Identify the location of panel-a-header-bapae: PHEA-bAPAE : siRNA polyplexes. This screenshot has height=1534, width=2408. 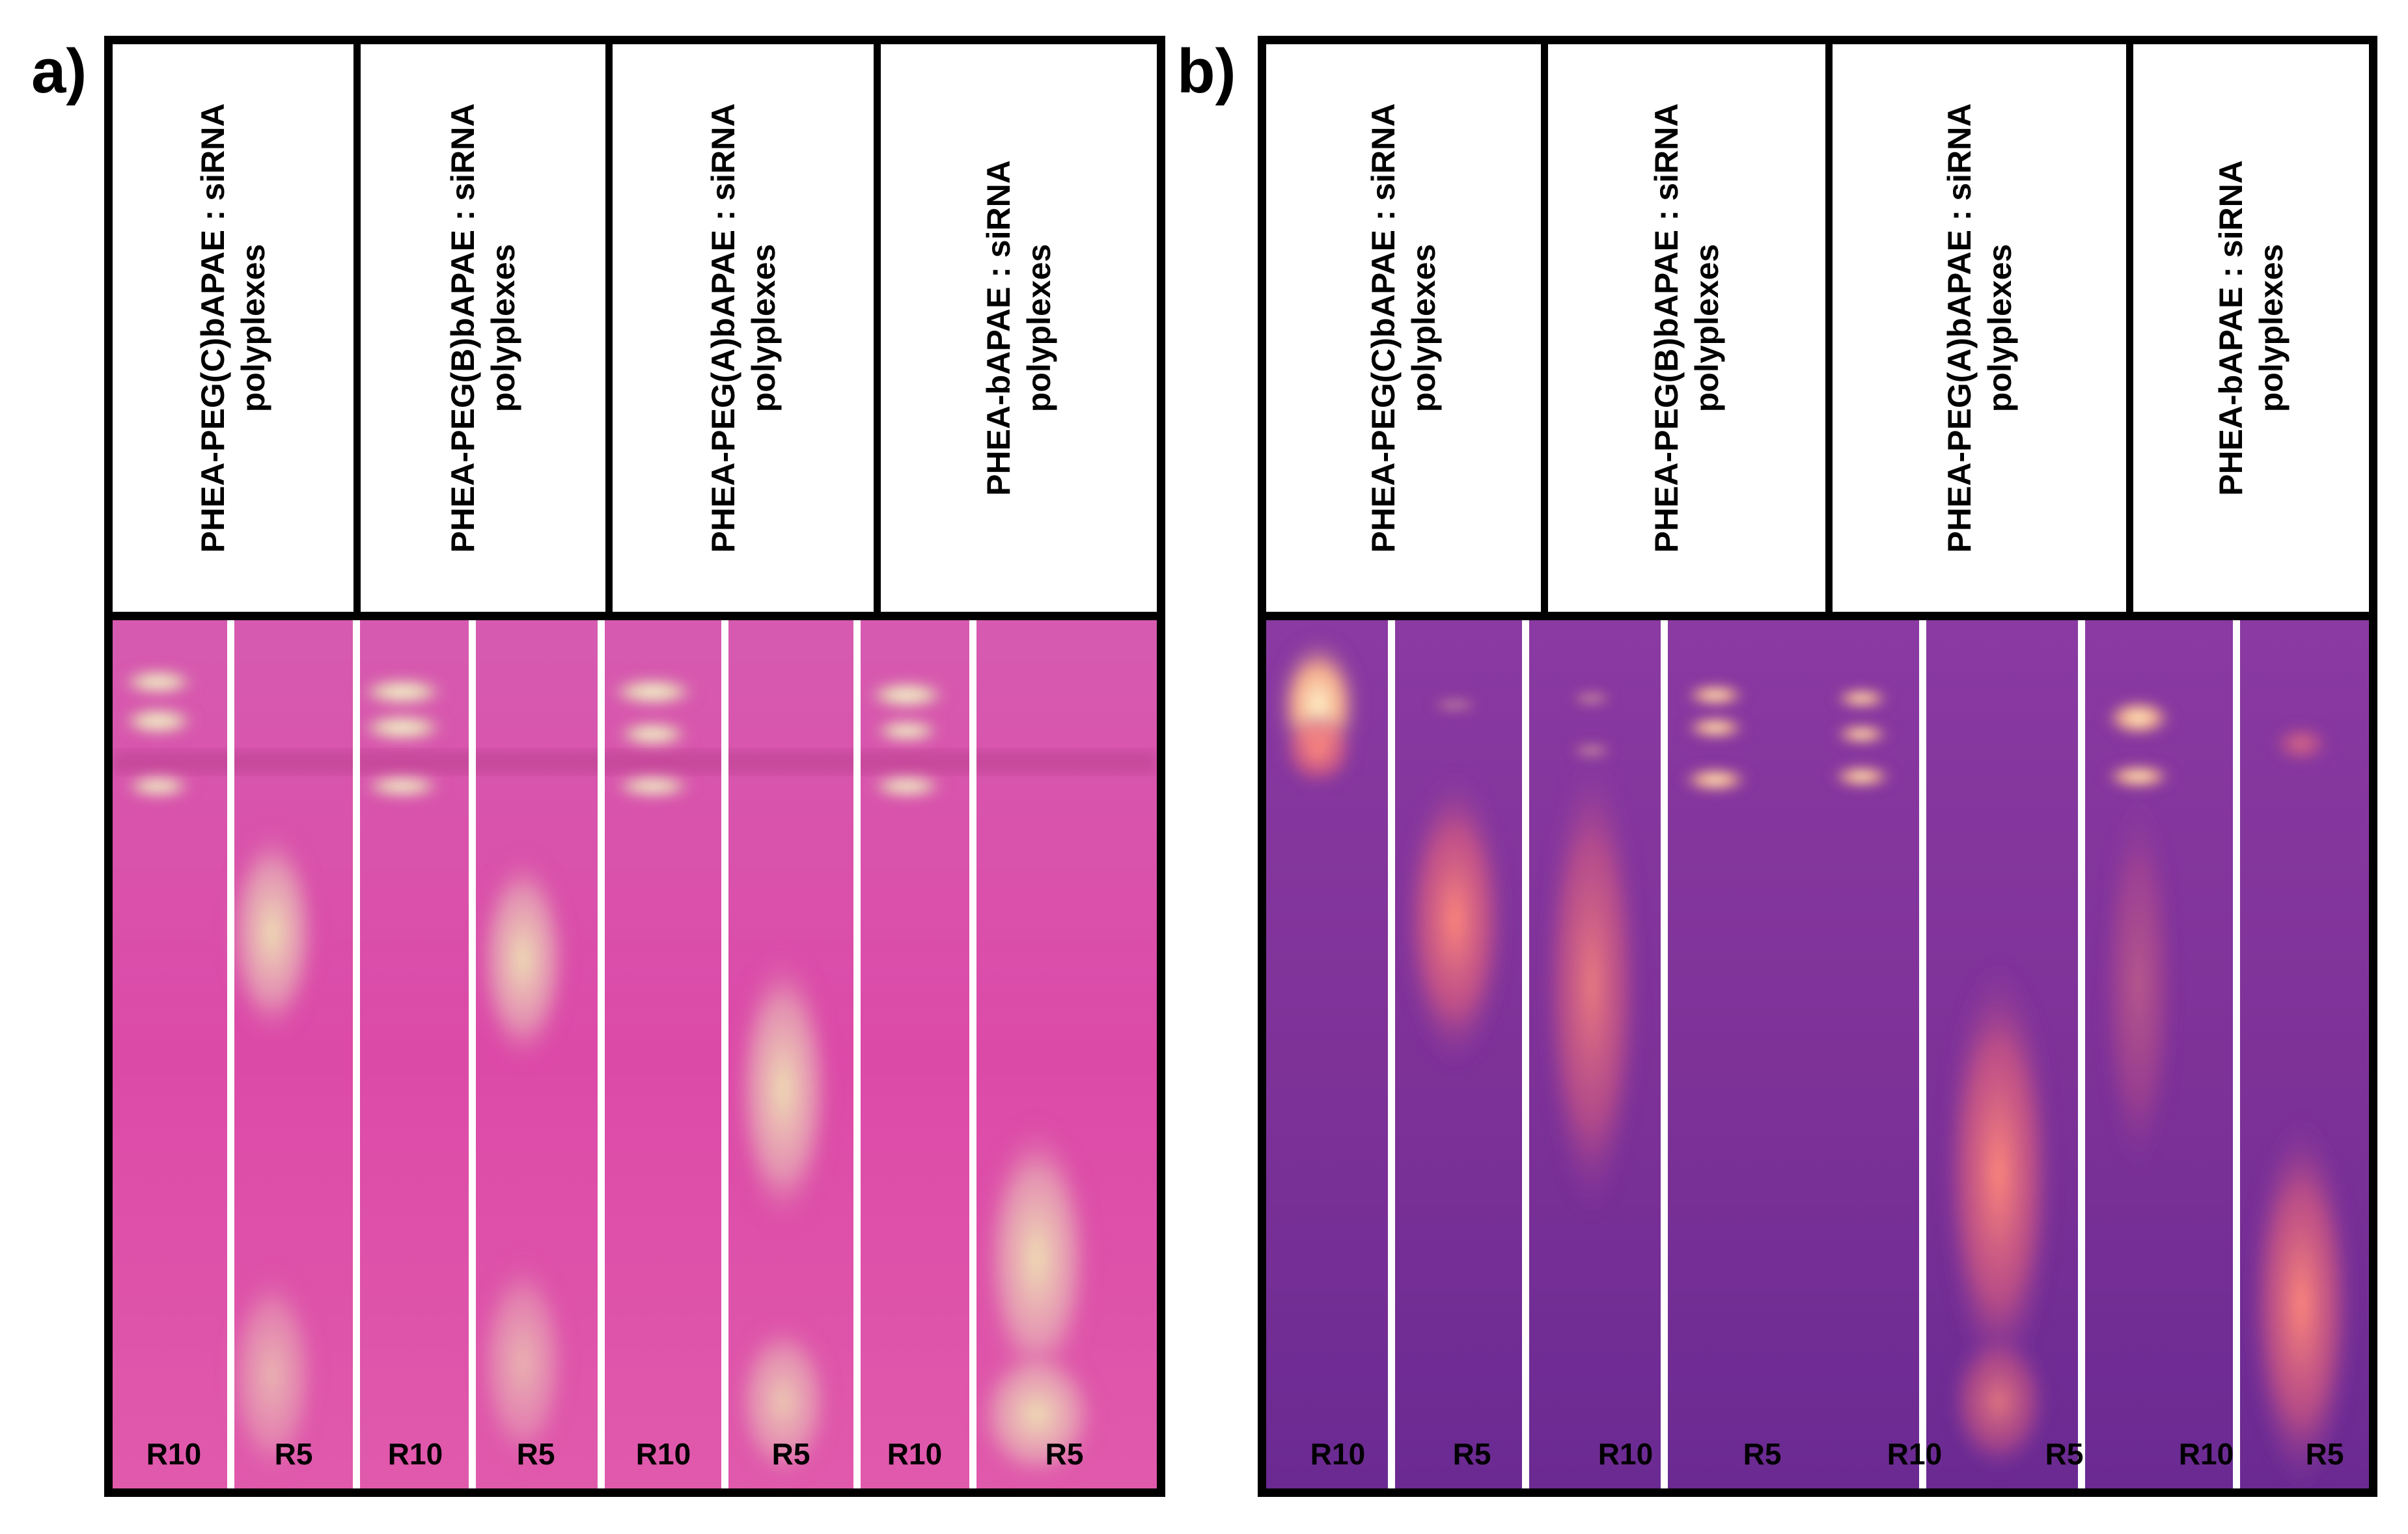
(1019, 328).